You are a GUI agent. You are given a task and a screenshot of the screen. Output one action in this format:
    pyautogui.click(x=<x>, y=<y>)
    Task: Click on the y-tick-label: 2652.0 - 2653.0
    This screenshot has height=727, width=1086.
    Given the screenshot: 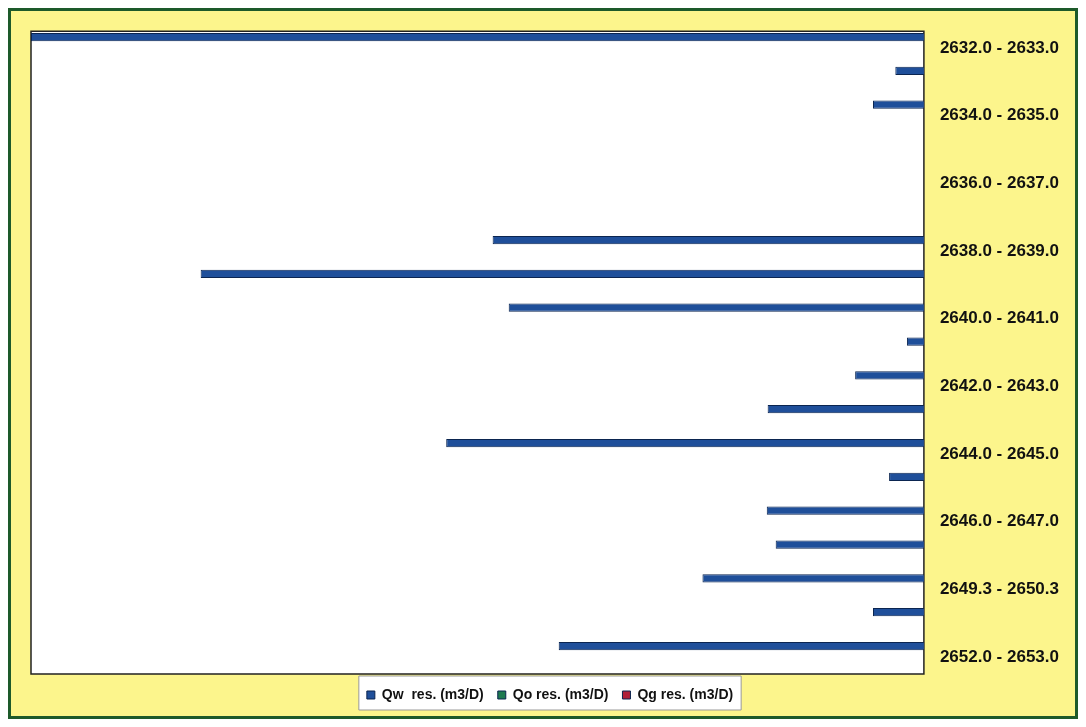 What is the action you would take?
    pyautogui.click(x=999, y=656)
    